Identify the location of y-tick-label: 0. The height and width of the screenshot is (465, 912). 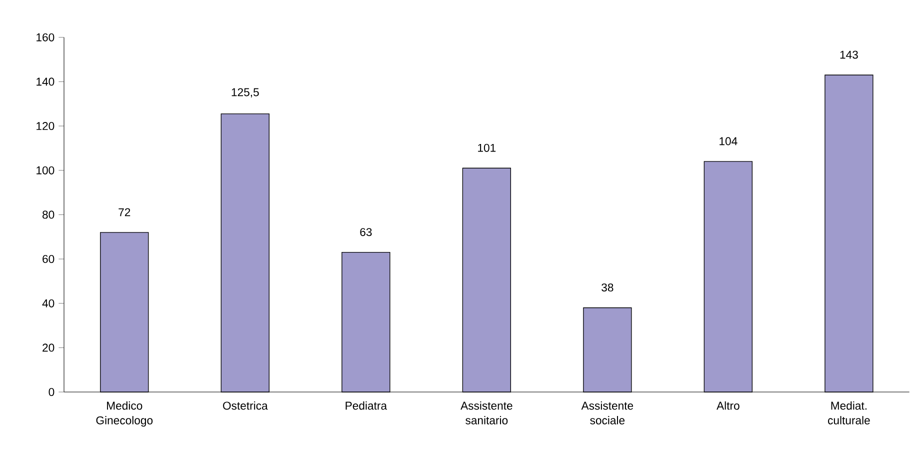
(51, 392).